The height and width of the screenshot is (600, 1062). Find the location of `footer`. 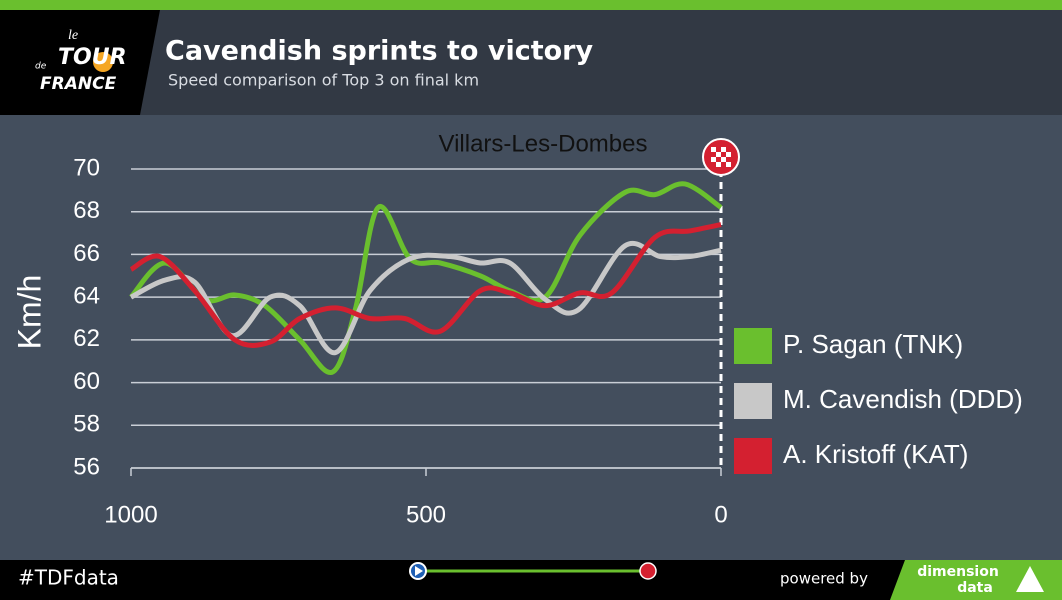

footer is located at coordinates (531, 580).